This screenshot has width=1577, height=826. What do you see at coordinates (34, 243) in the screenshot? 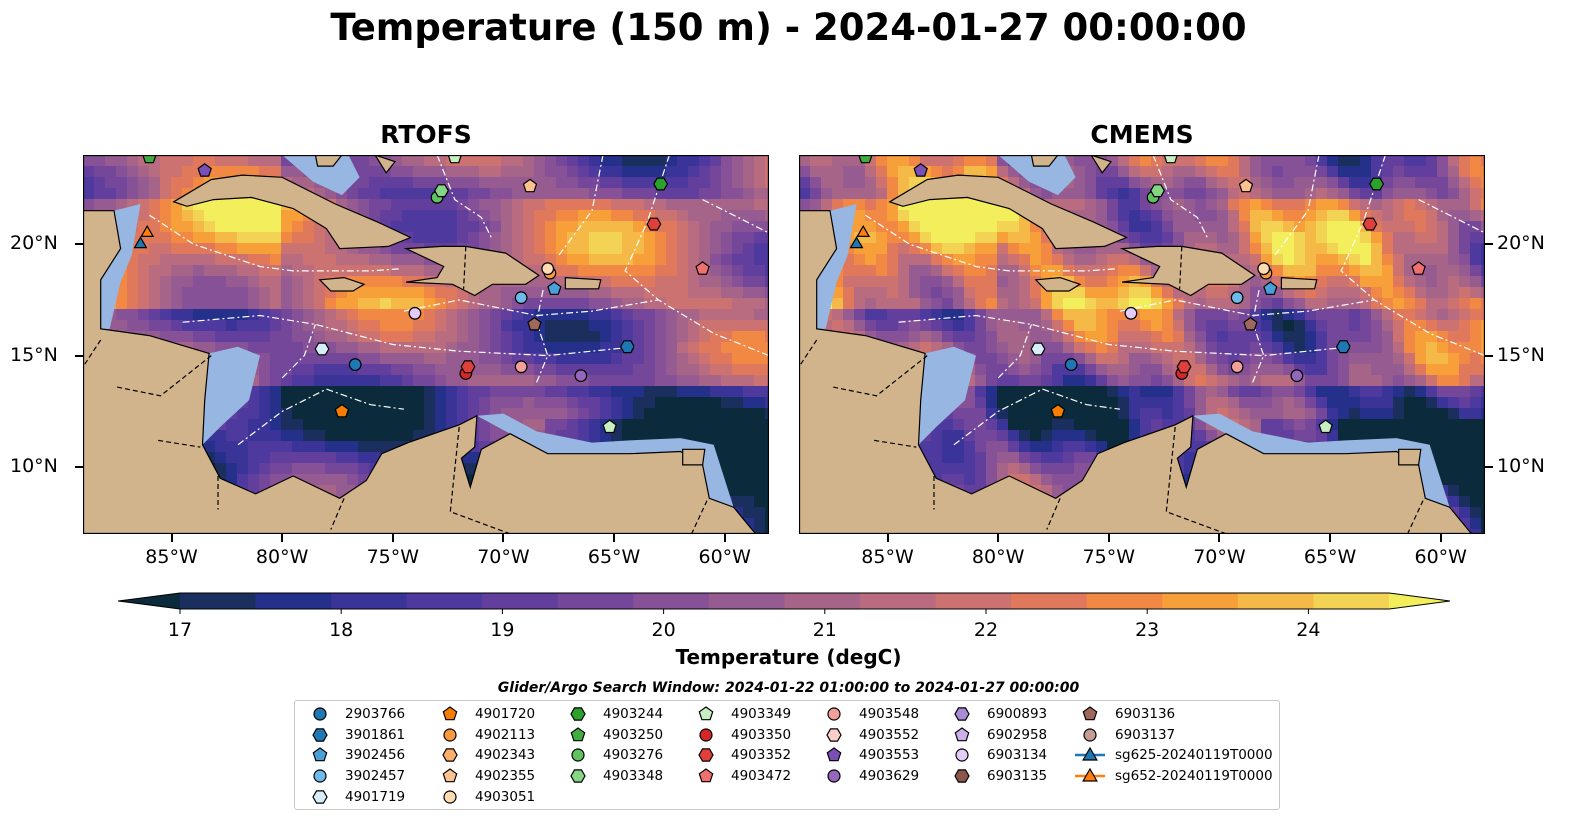
I see `lat-tick-label: 20°N` at bounding box center [34, 243].